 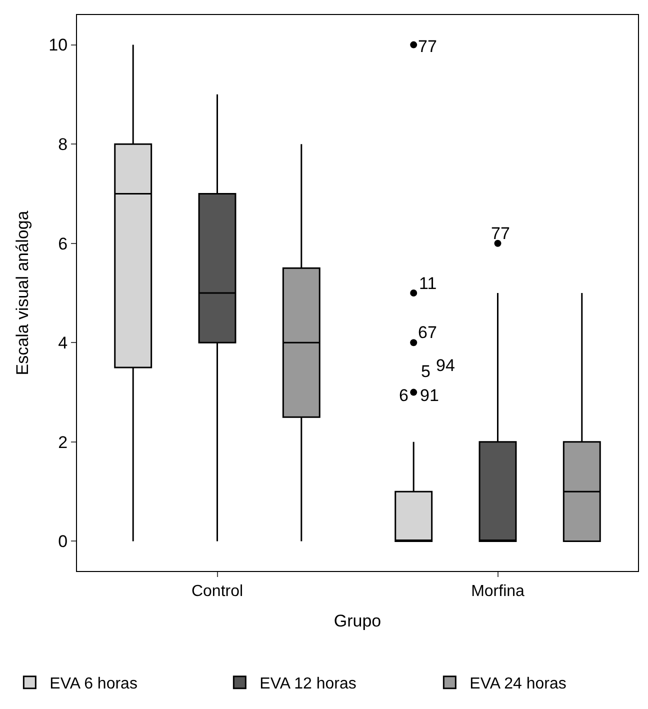 What do you see at coordinates (63, 442) in the screenshot?
I see `y-tick-label: 2` at bounding box center [63, 442].